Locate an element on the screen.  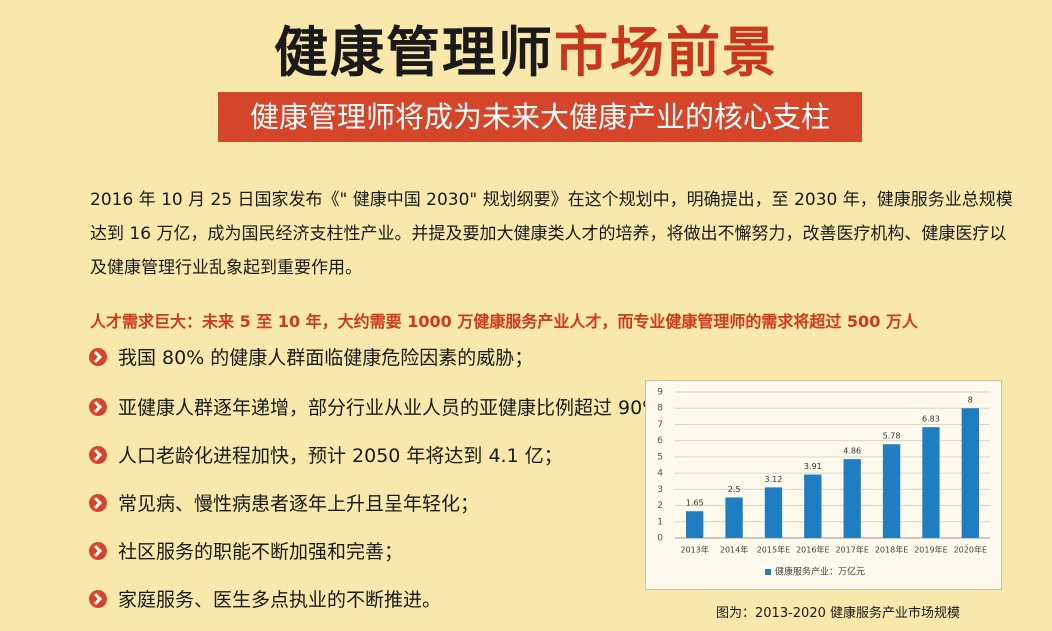
y-tick-label: 6 is located at coordinates (660, 441).